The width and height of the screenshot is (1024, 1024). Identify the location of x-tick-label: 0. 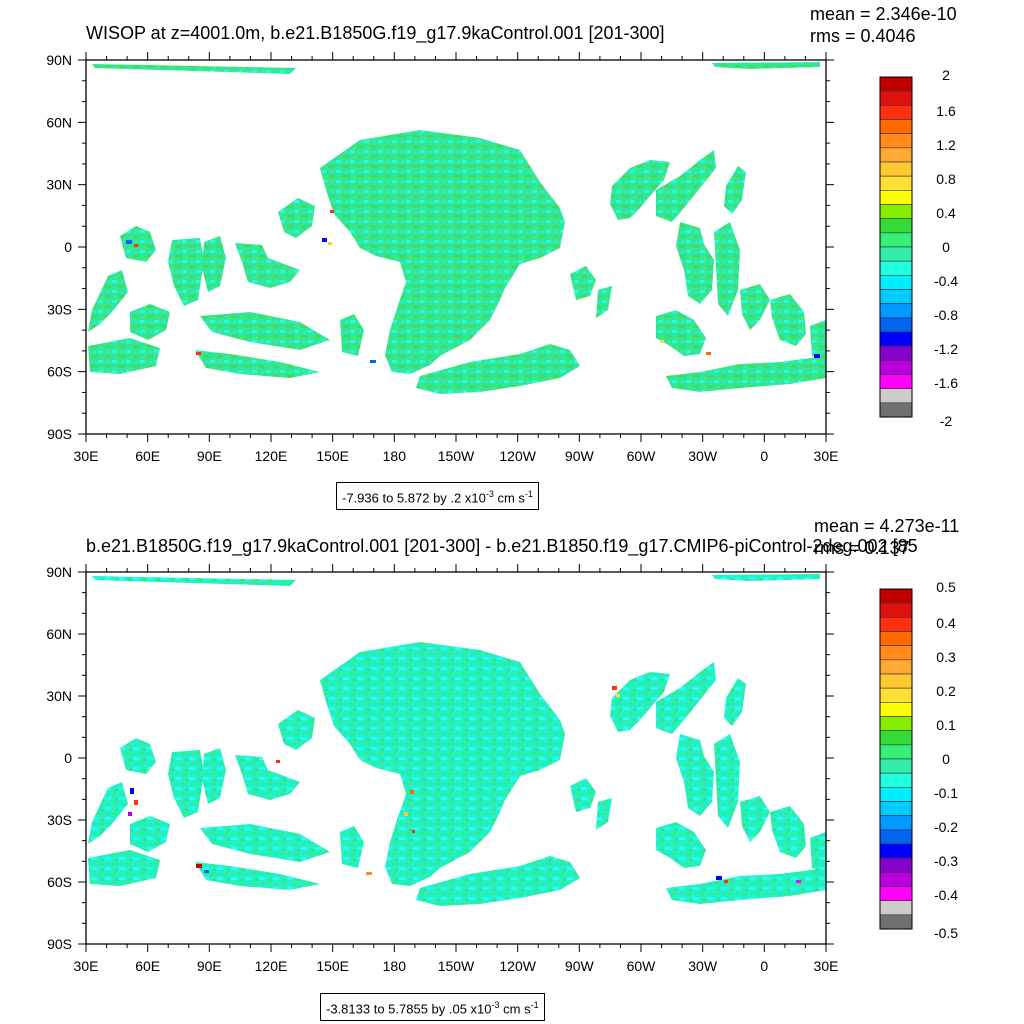
(764, 966).